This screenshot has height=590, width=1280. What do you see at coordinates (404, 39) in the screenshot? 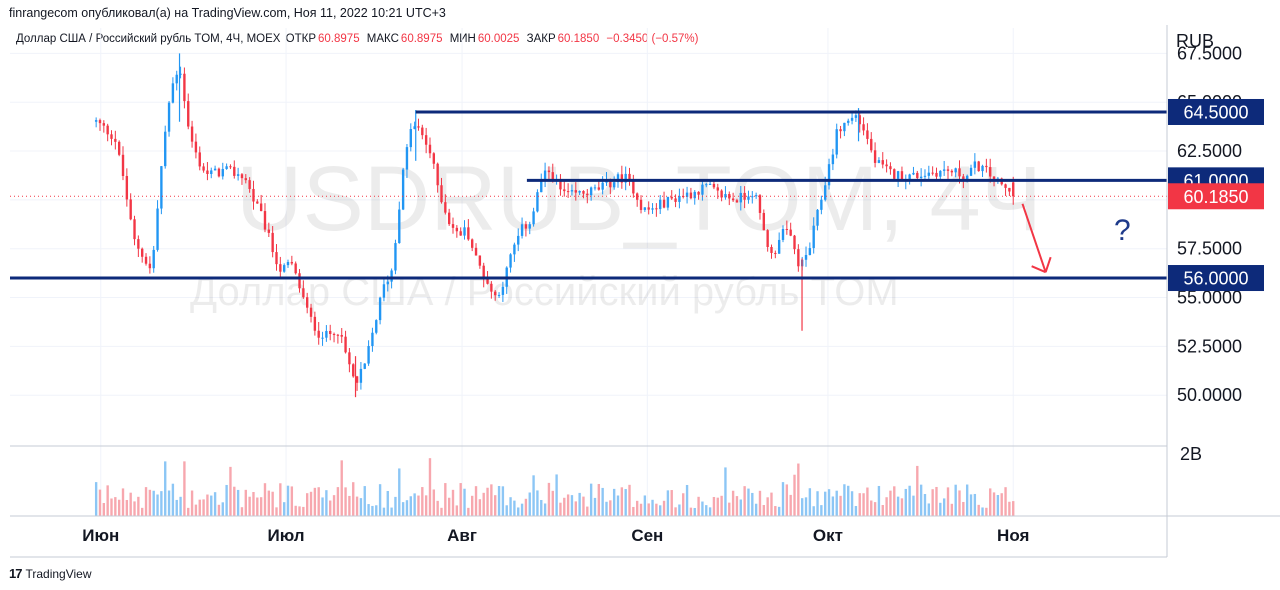
I see `legend-high: МАКС 60.8975` at bounding box center [404, 39].